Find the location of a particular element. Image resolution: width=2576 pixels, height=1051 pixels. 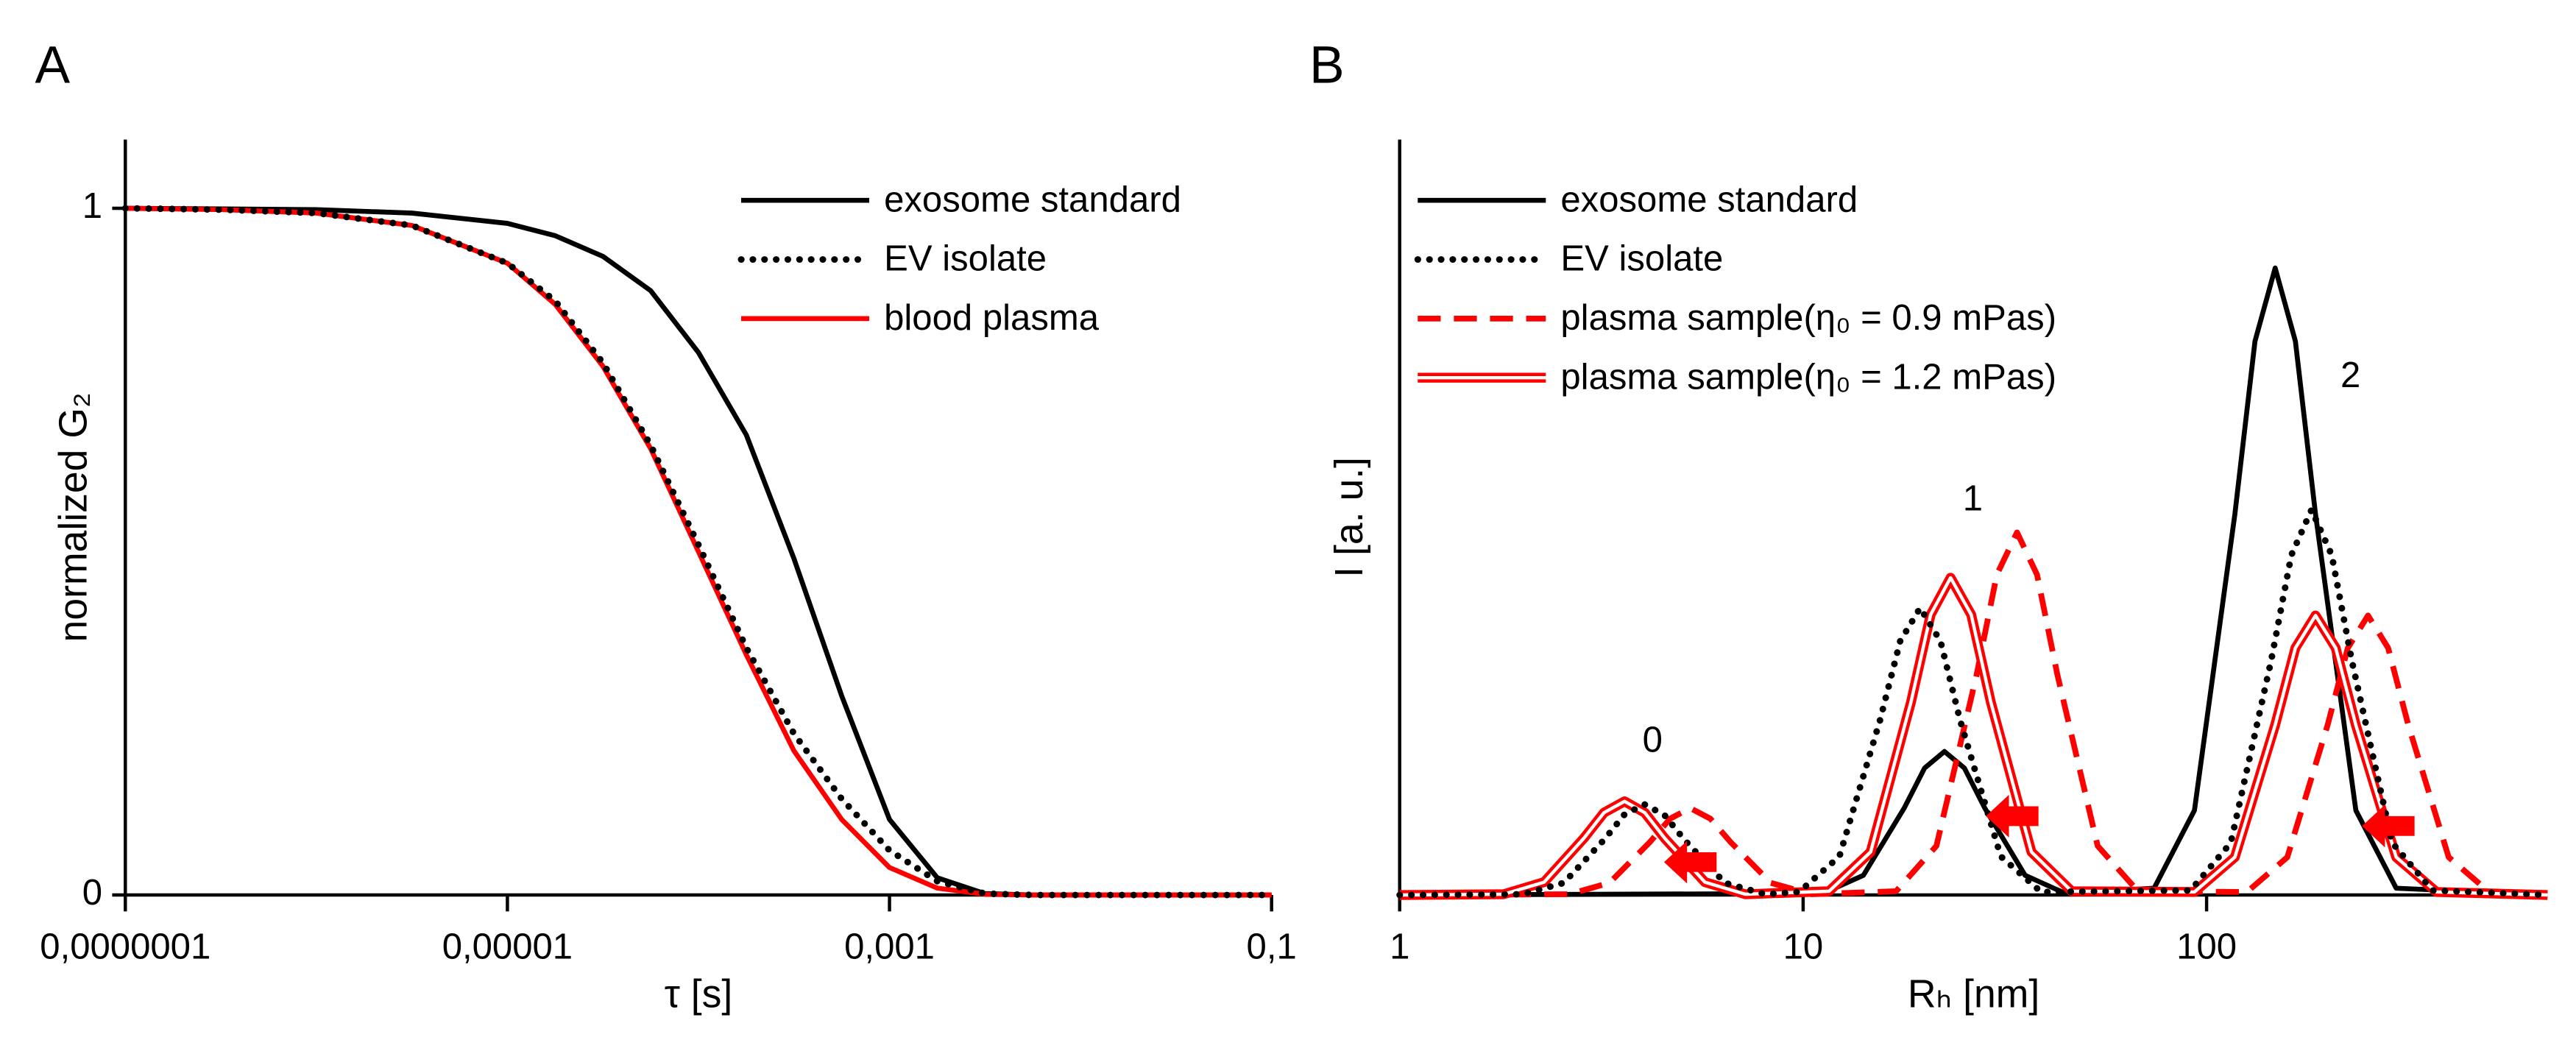

legend-label: plasma sample(η₀ = 1.2 mPas) is located at coordinates (1808, 377).